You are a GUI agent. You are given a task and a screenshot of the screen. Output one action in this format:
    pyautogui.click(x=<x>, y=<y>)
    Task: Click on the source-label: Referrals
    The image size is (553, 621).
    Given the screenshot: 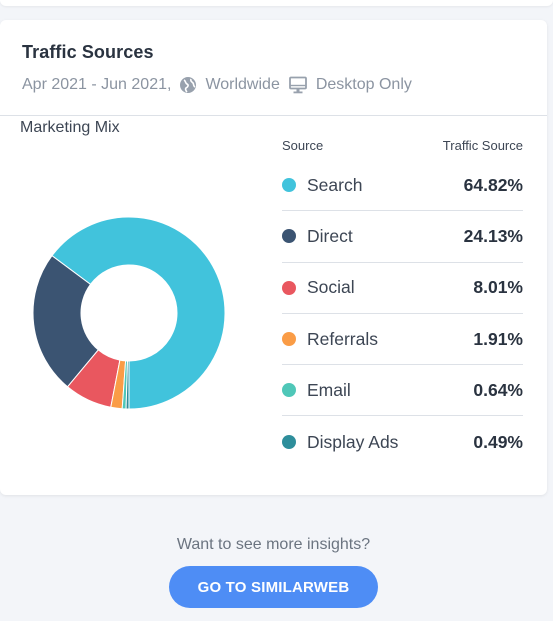 What is the action you would take?
    pyautogui.click(x=342, y=338)
    